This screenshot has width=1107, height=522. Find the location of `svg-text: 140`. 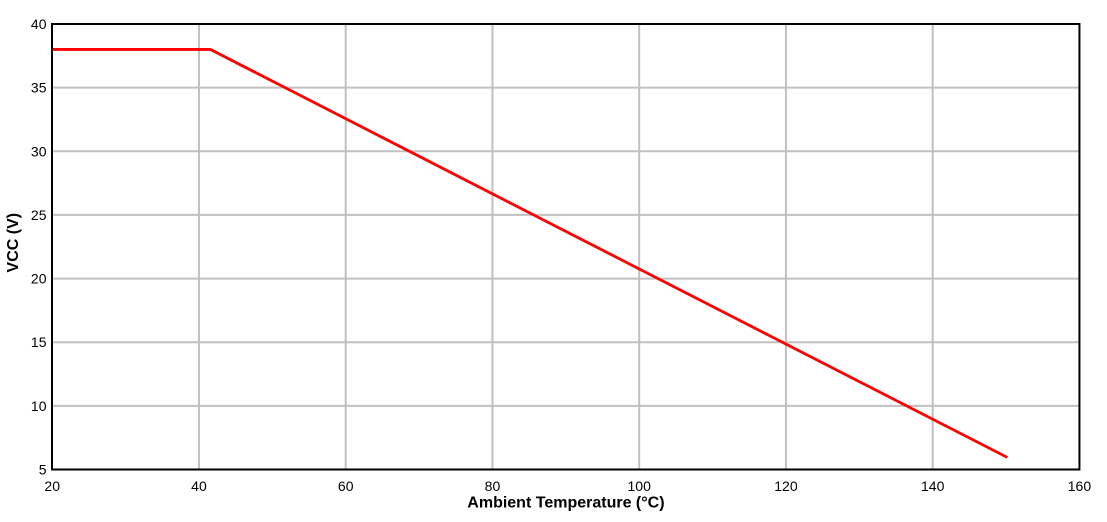

svg-text: 140 is located at coordinates (933, 486).